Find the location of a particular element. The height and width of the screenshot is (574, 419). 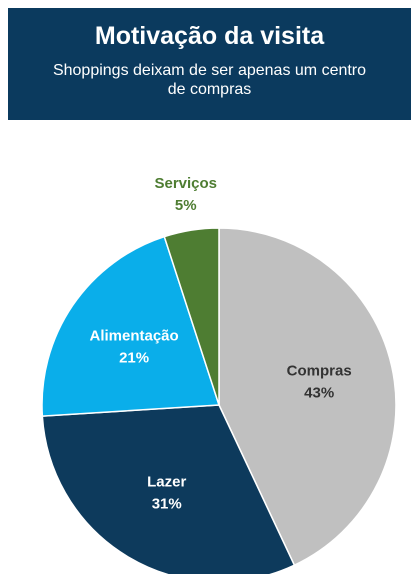

chart-title: Motivação da visita is located at coordinates (209, 36).